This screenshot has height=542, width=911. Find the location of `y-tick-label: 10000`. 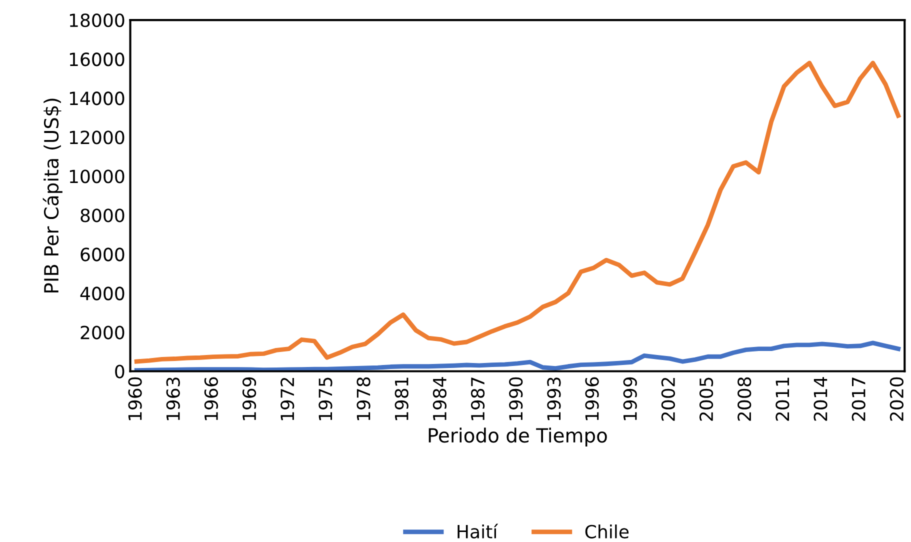

y-tick-label: 10000 is located at coordinates (97, 177).